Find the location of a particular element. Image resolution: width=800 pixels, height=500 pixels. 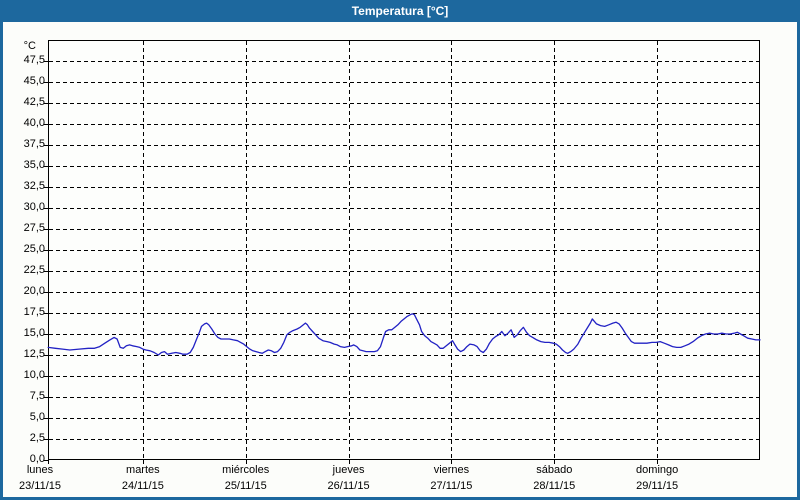

chart-title: Temperatura [°C] is located at coordinates (400, 11).